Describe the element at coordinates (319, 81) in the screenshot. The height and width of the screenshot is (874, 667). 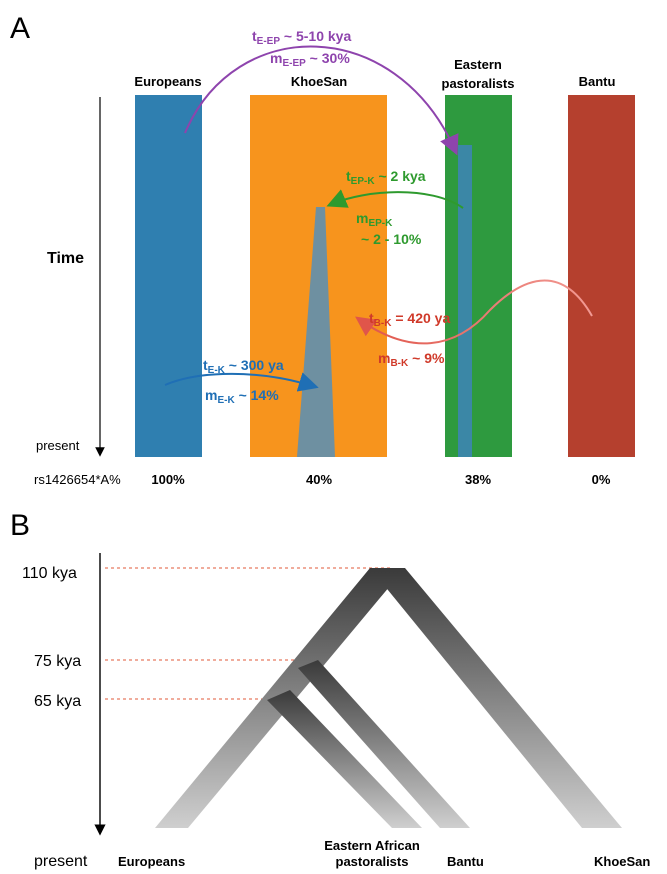
I see `label-khoesan: KhoeSan` at that location.